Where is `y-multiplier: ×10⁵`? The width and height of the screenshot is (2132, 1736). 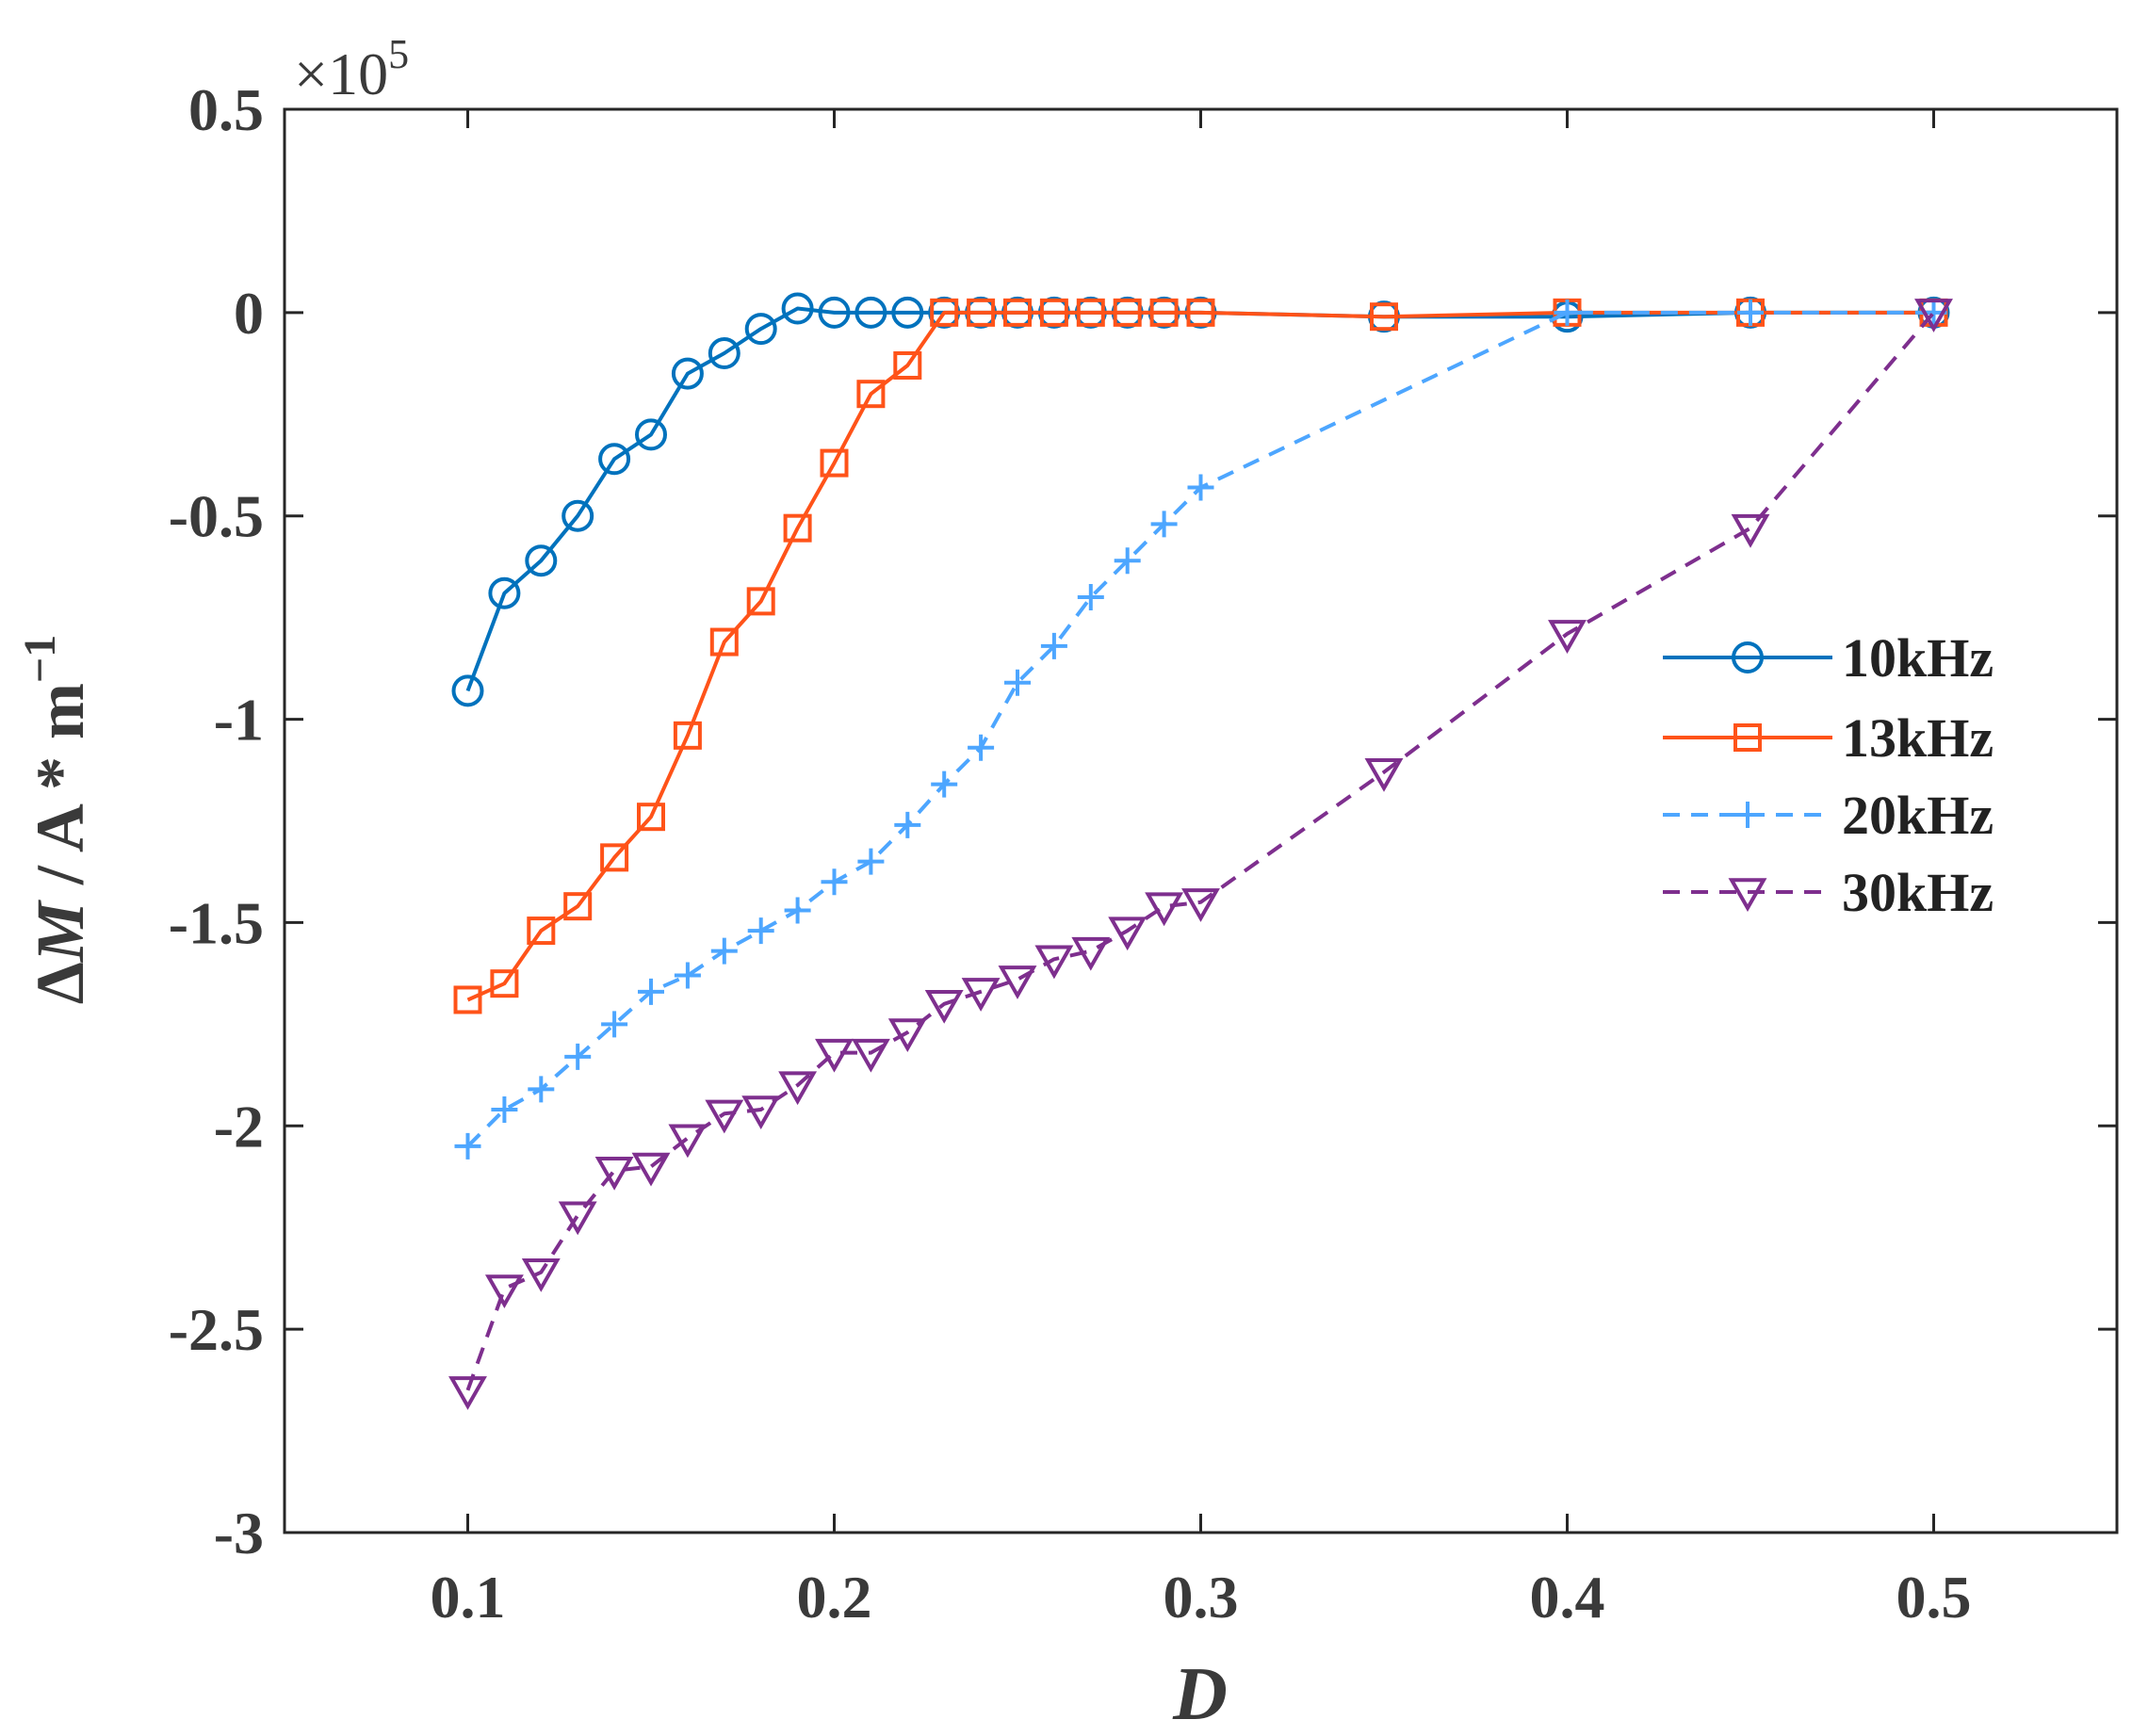
y-multiplier: ×10⁵ is located at coordinates (351, 69).